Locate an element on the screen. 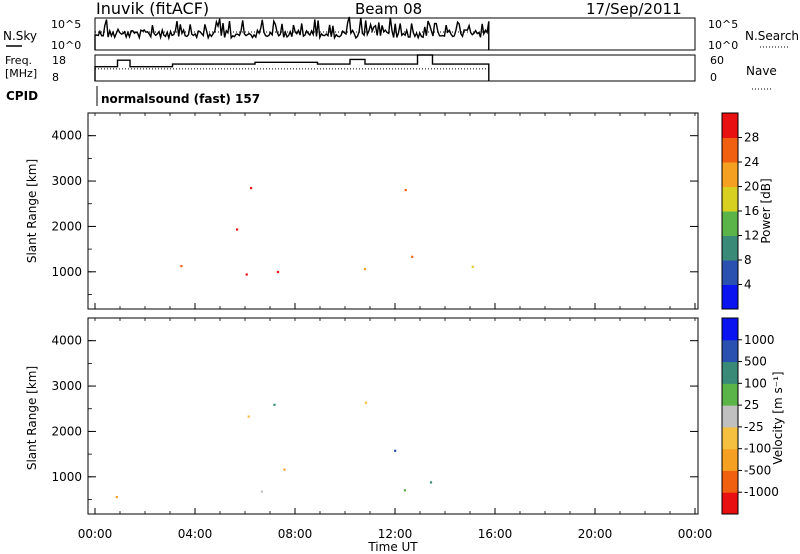 The height and width of the screenshot is (554, 800). time-tick-label: 16:00 is located at coordinates (495, 534).